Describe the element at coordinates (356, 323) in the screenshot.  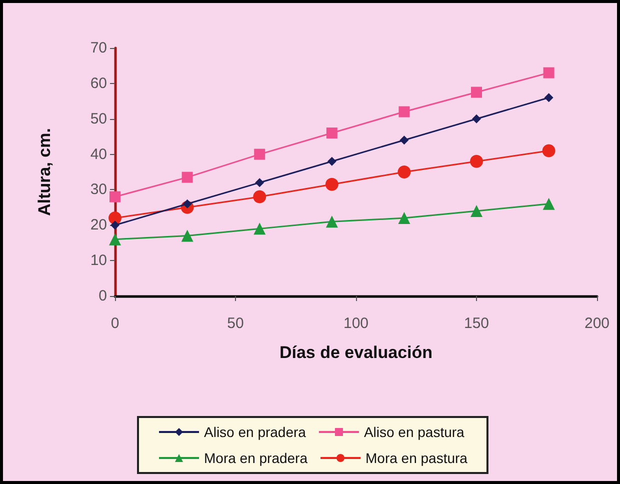
I see `x-tick-label: 100` at that location.